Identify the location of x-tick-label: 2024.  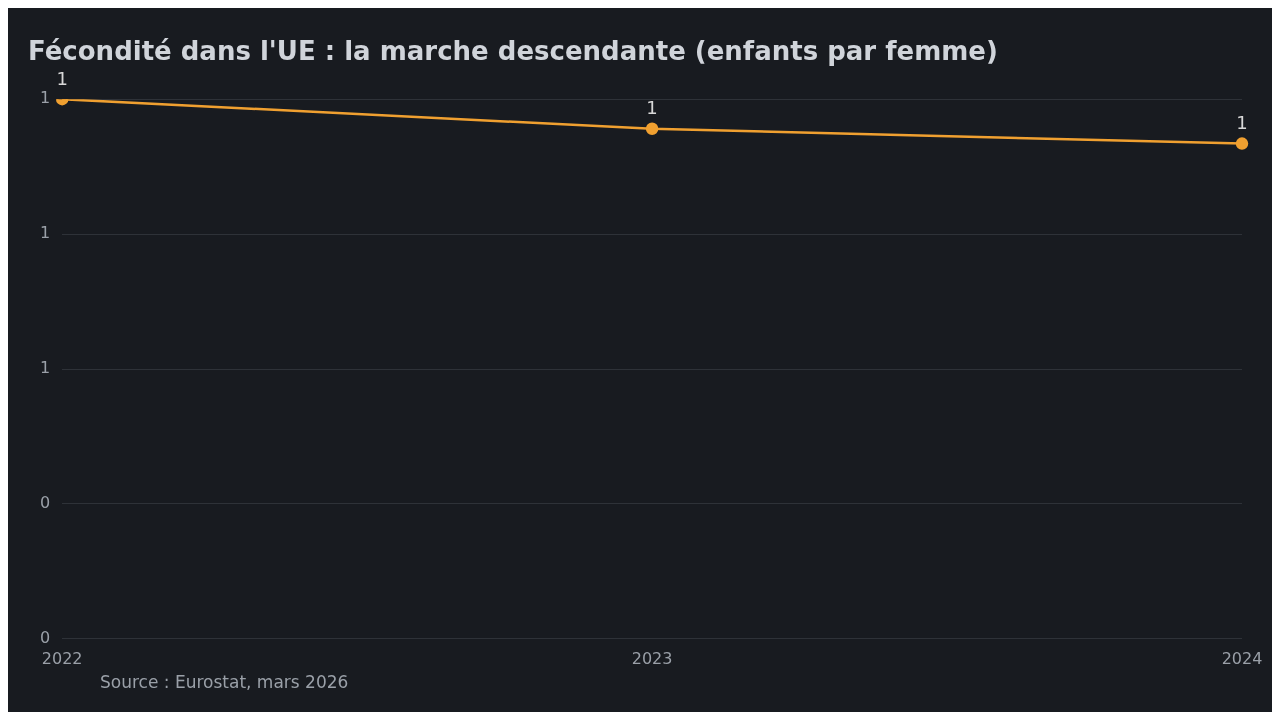
(1242, 658).